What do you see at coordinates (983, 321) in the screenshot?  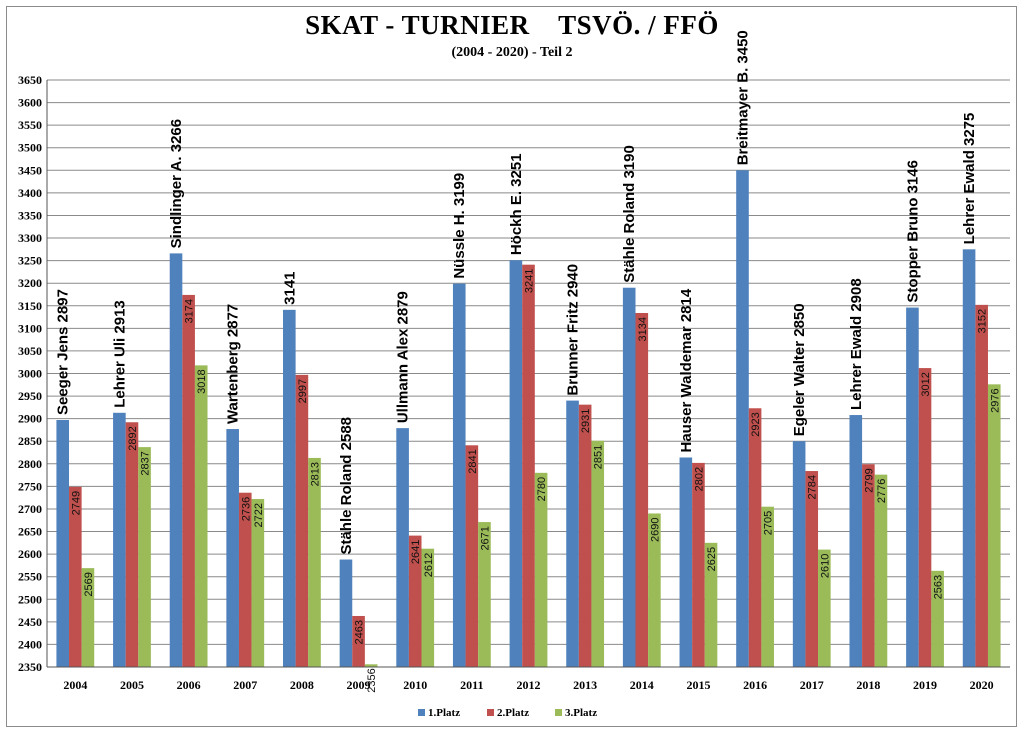 I see `data-label: 3152` at bounding box center [983, 321].